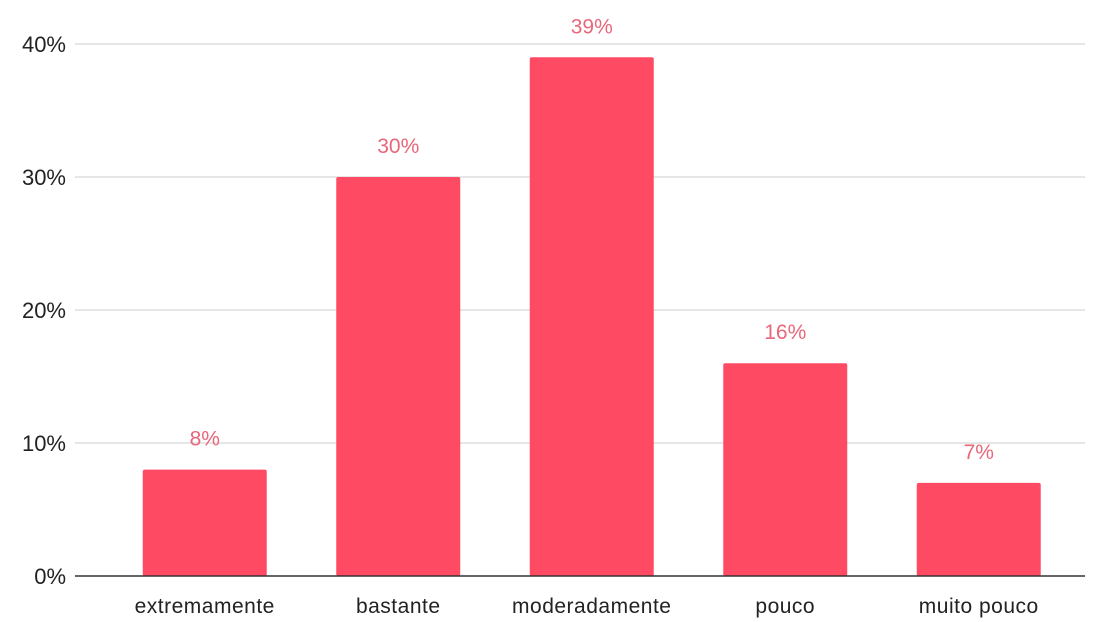 The height and width of the screenshot is (622, 1102). Describe the element at coordinates (785, 469) in the screenshot. I see `bar-pouco` at that location.